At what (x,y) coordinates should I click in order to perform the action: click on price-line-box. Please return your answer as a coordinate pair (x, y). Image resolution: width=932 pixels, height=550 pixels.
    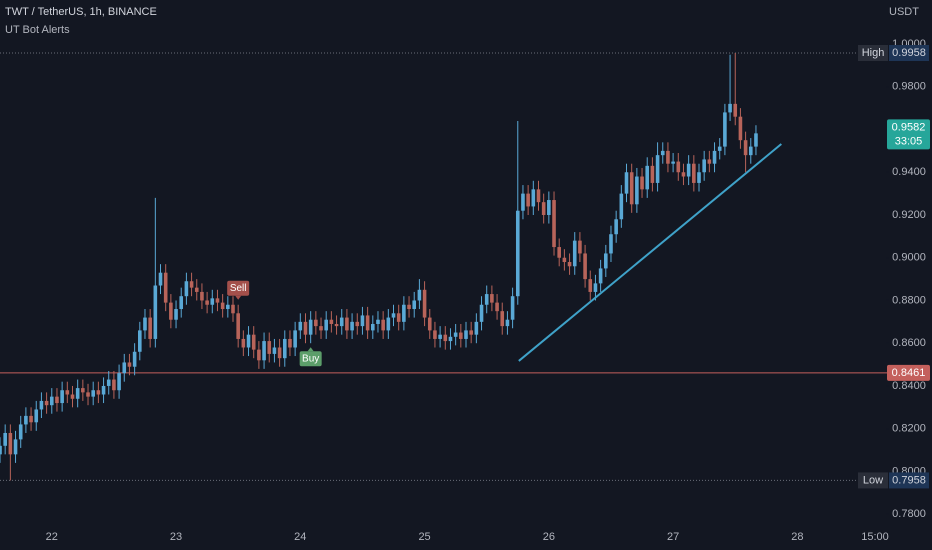
    Looking at the image, I should click on (908, 372).